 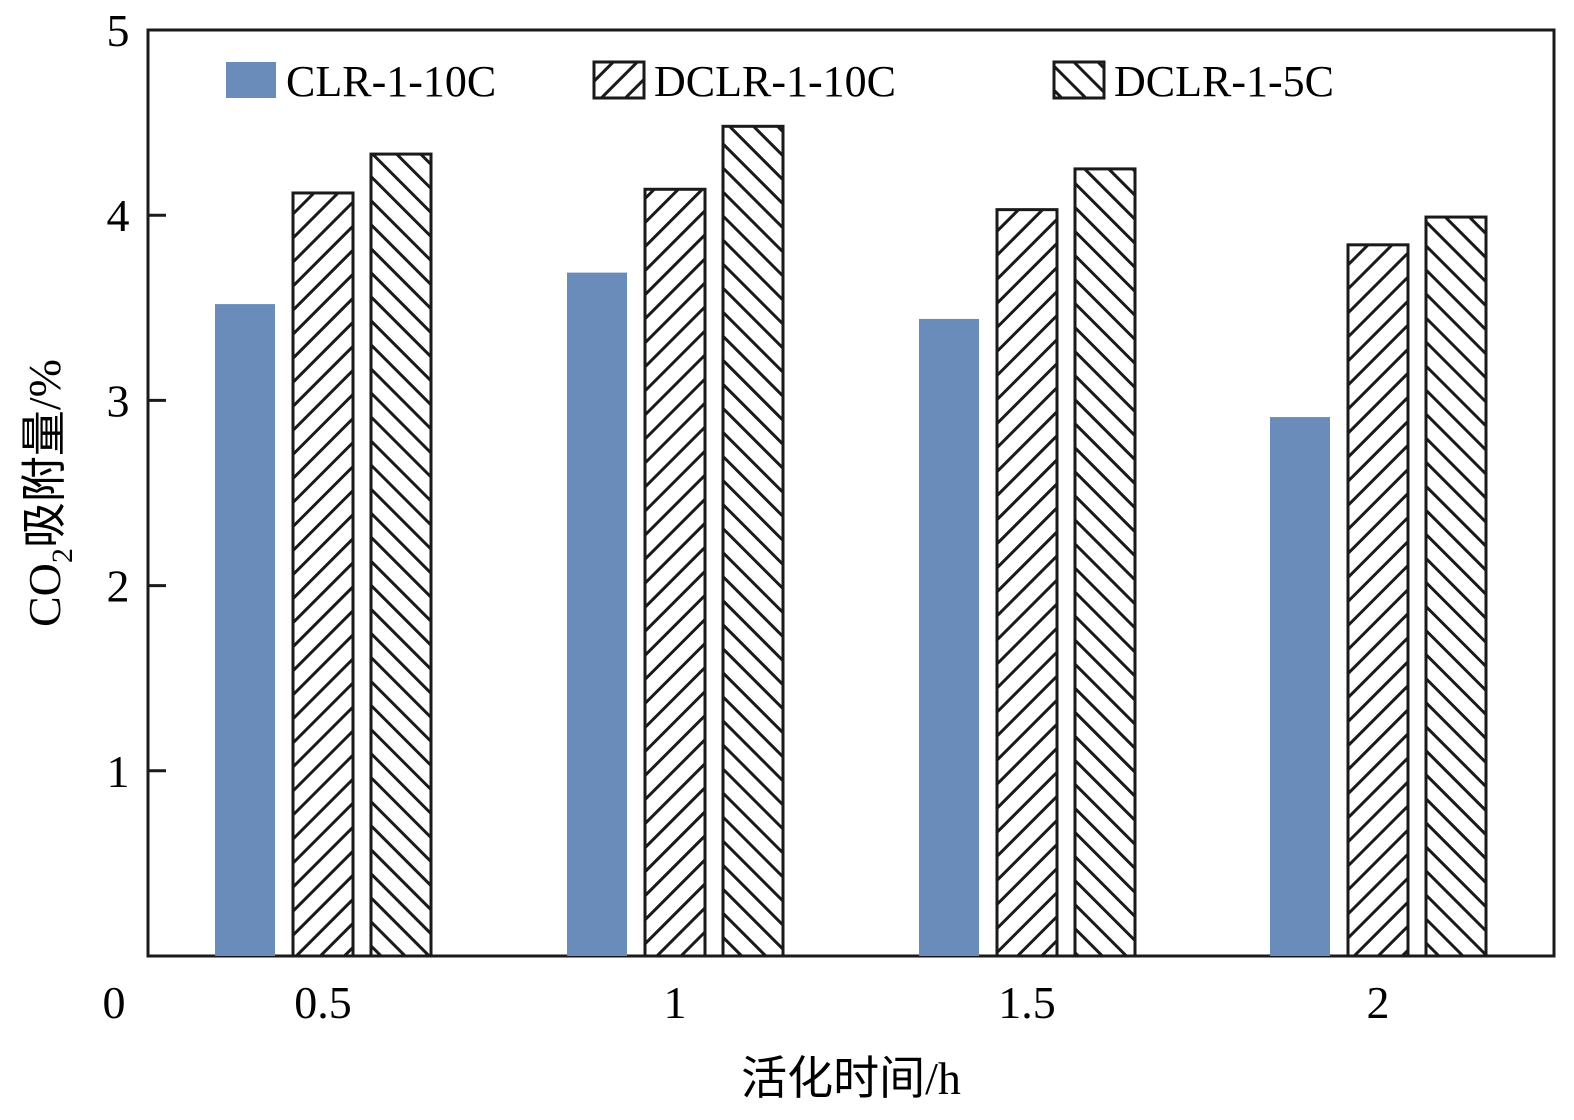 I want to click on y-axis-title: CO2吸附量/%, so click(x=49, y=493).